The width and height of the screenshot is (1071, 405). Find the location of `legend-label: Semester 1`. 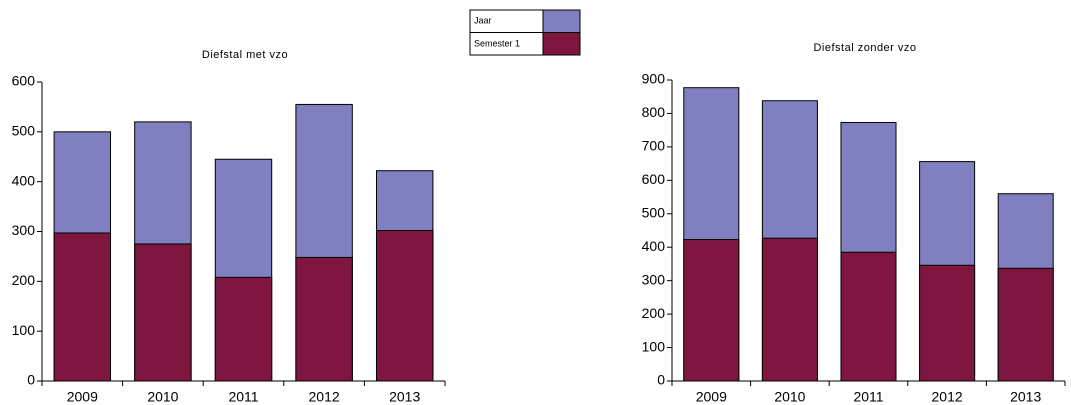

legend-label: Semester 1 is located at coordinates (497, 43).